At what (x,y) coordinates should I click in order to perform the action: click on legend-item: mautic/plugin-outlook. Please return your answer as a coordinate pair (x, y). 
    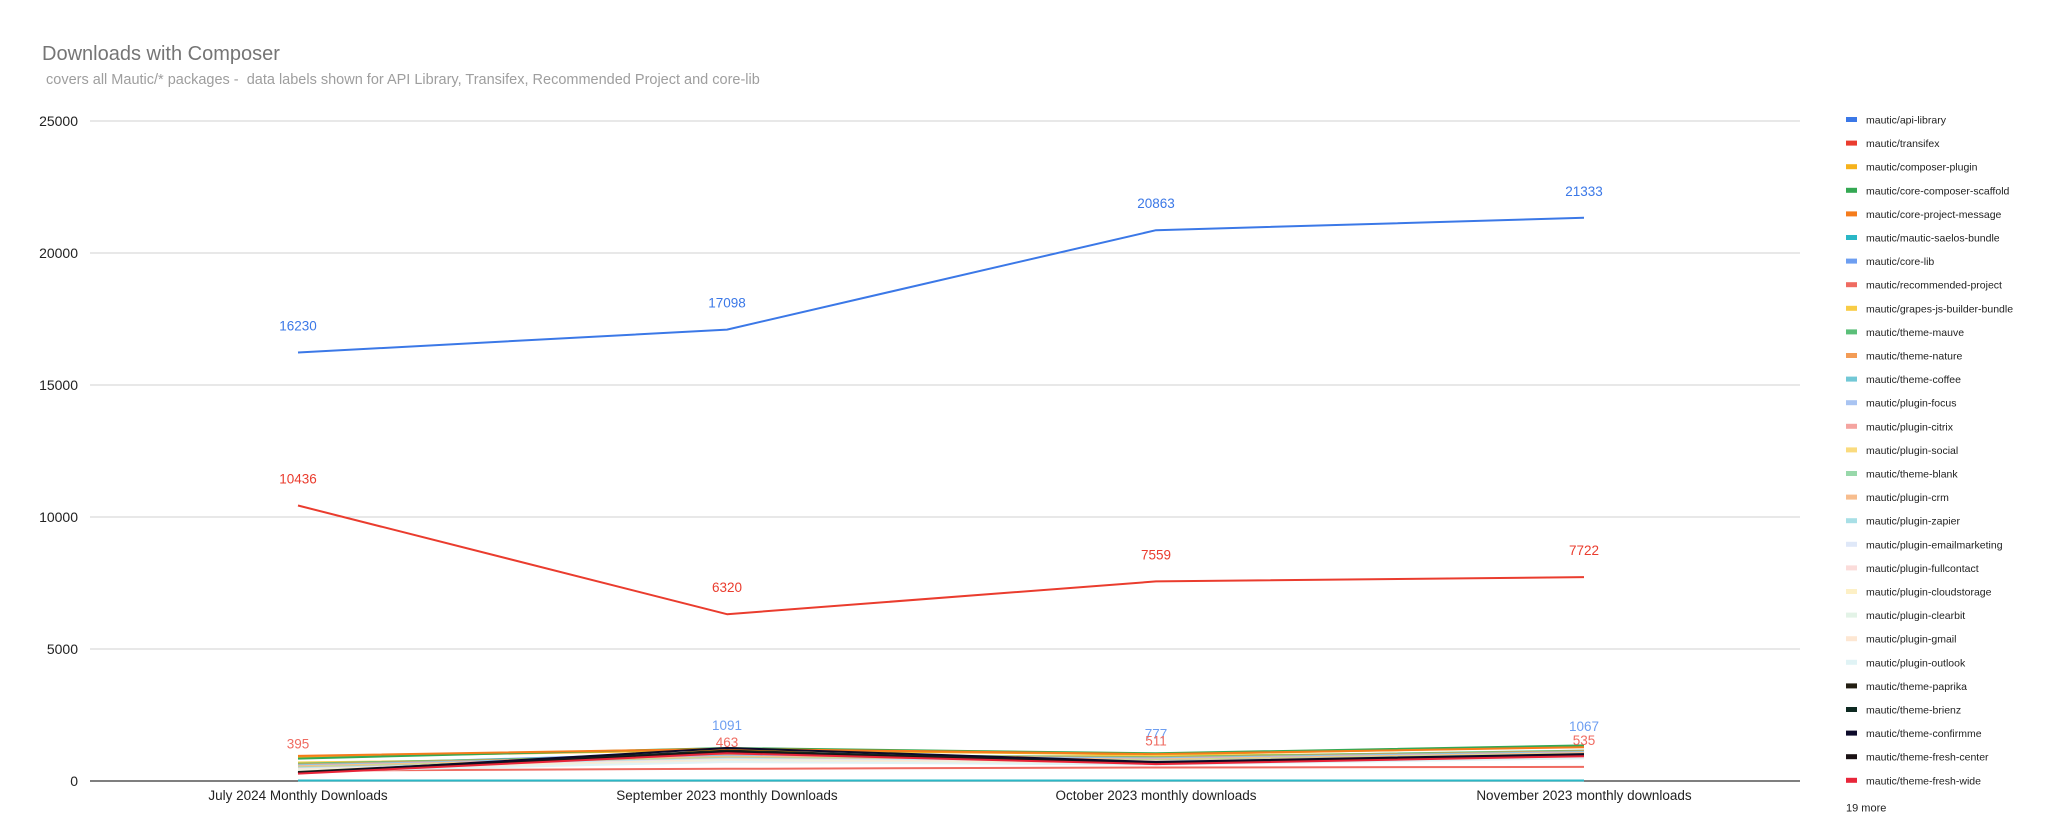
    Looking at the image, I should click on (1906, 663).